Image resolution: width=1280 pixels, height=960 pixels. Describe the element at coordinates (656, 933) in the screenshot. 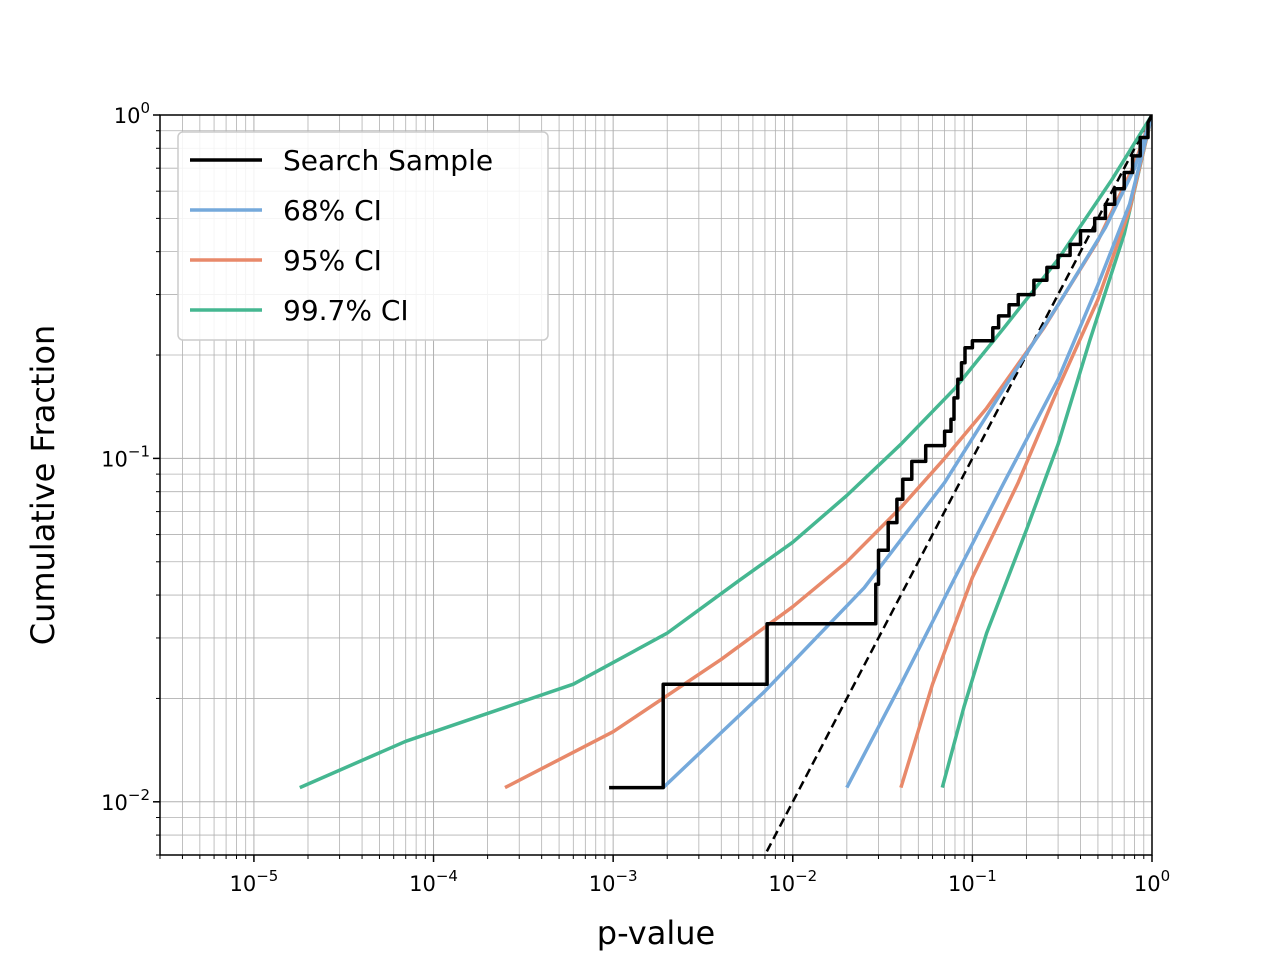

I see `x-axis-title: p-value` at that location.